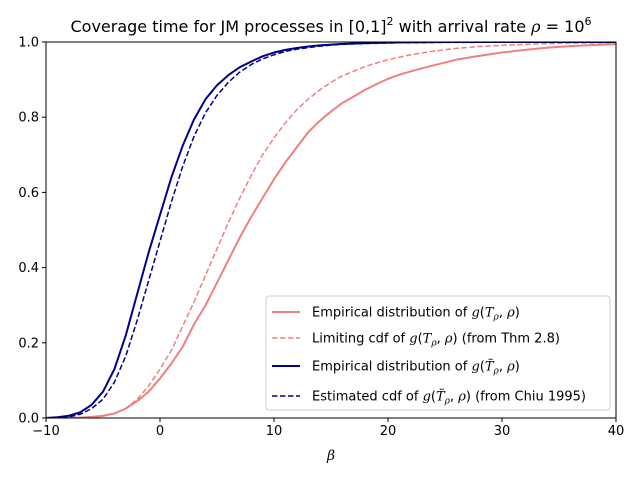 This screenshot has width=640, height=480. I want to click on title-domain: [0,1], so click(368, 26).